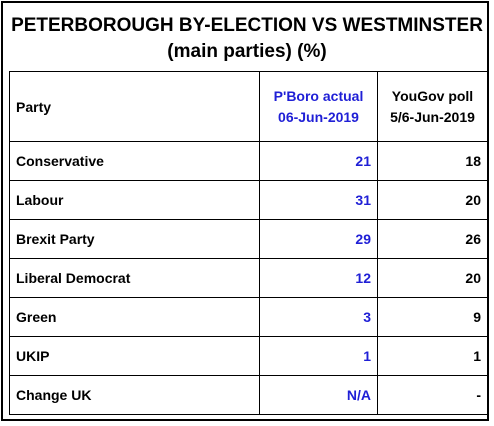  What do you see at coordinates (318, 200) in the screenshot?
I see `actual-value: 31` at bounding box center [318, 200].